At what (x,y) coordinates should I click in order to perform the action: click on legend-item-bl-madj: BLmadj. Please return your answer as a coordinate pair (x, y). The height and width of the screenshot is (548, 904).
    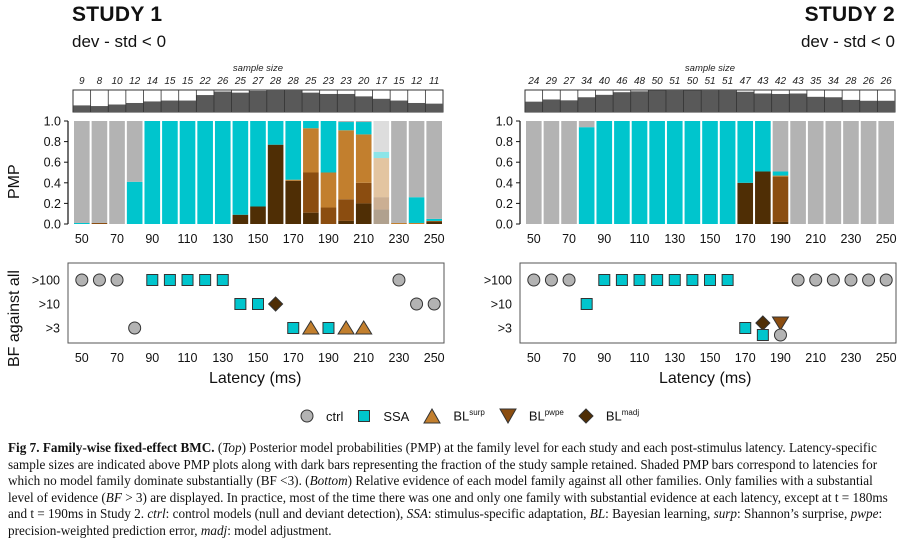
    Looking at the image, I should click on (608, 416).